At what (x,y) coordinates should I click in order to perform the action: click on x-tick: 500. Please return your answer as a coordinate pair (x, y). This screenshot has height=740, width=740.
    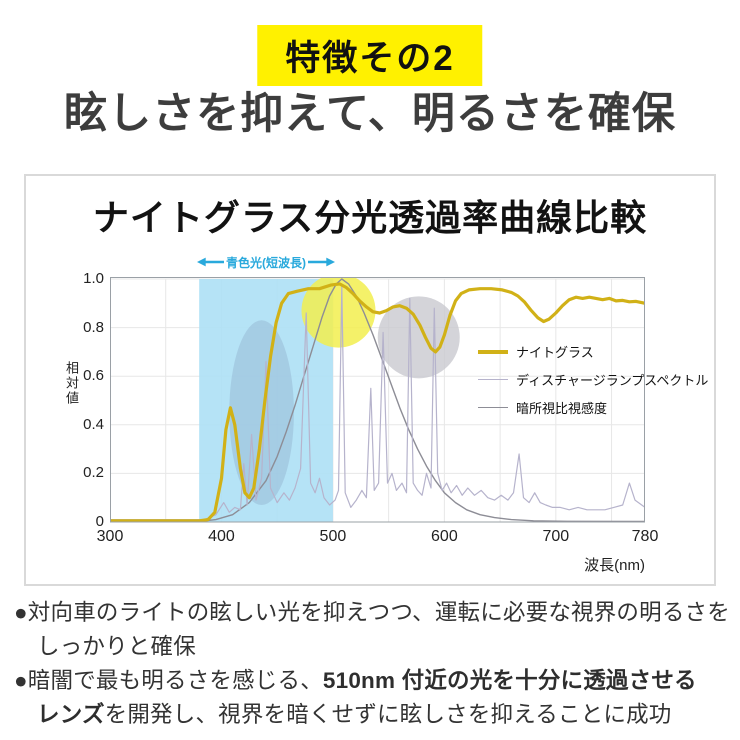
    Looking at the image, I should click on (333, 536).